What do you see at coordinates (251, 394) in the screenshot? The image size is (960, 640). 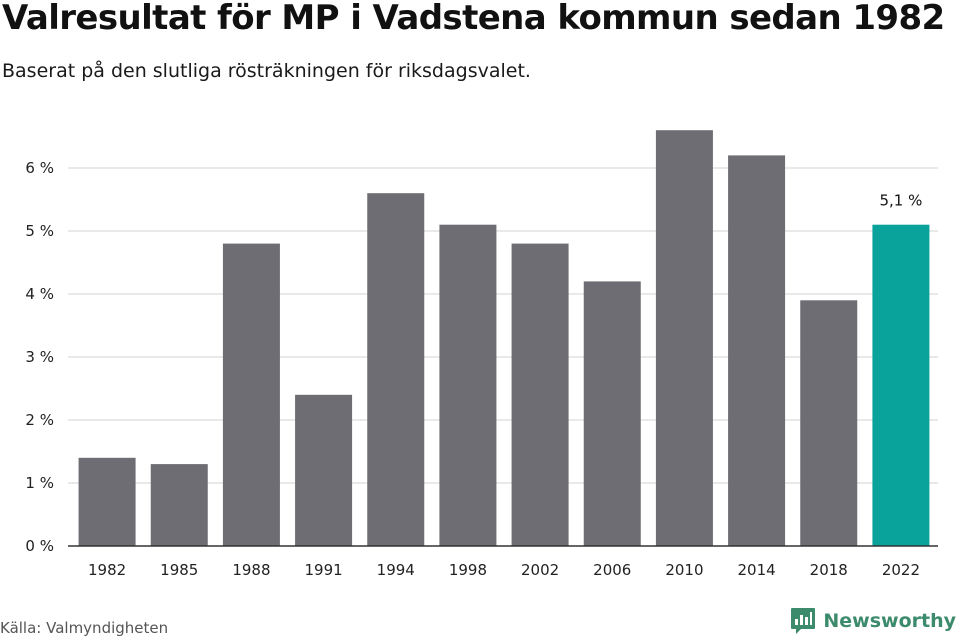 I see `bar-1988` at bounding box center [251, 394].